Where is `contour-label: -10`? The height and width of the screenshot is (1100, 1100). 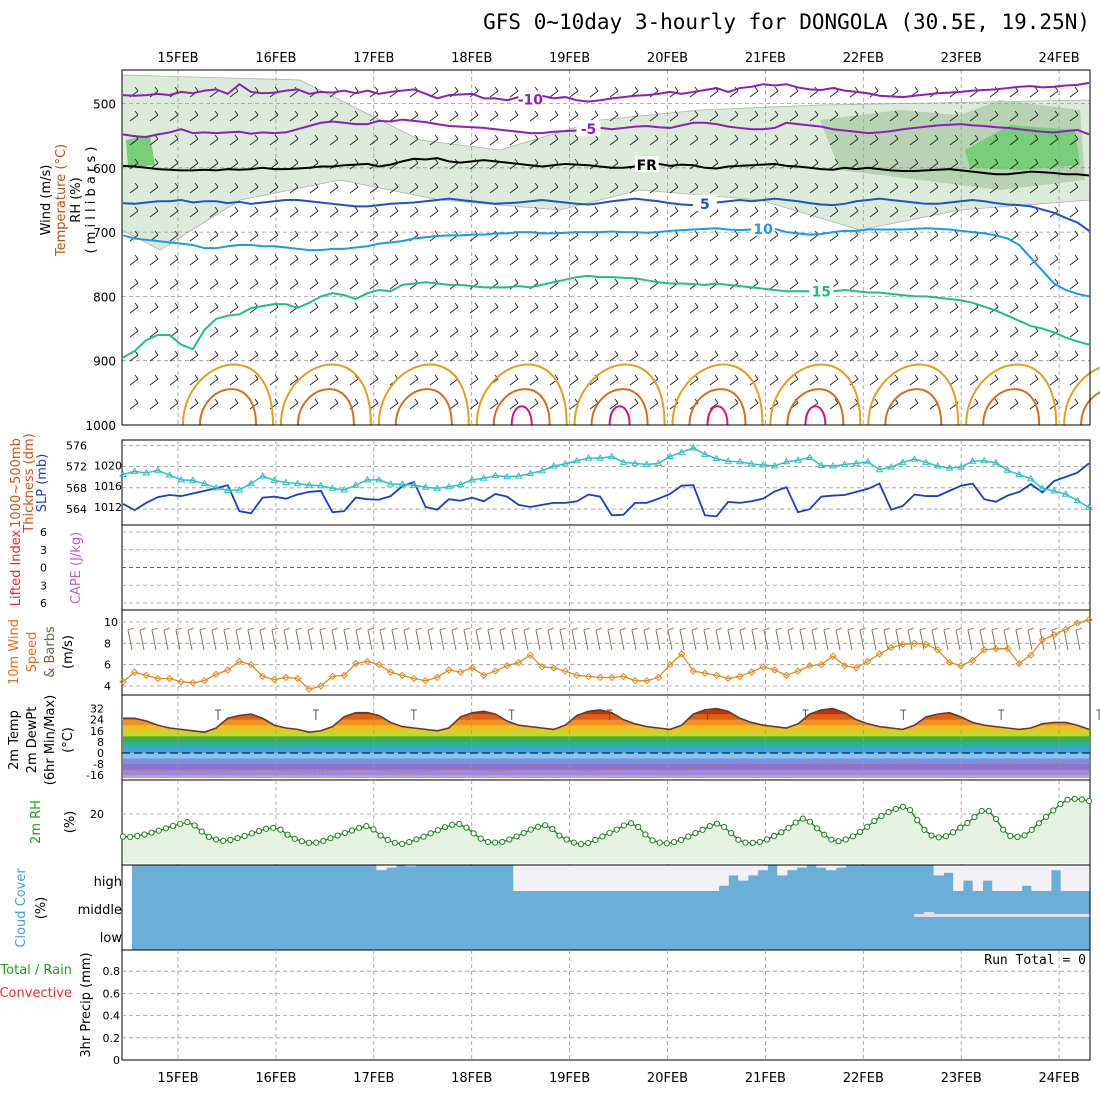 contour-label: -10 is located at coordinates (531, 101).